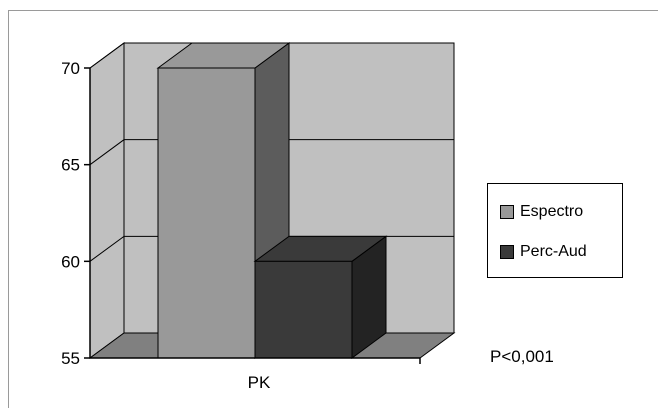  I want to click on y-tick-label: 55, so click(70, 358).